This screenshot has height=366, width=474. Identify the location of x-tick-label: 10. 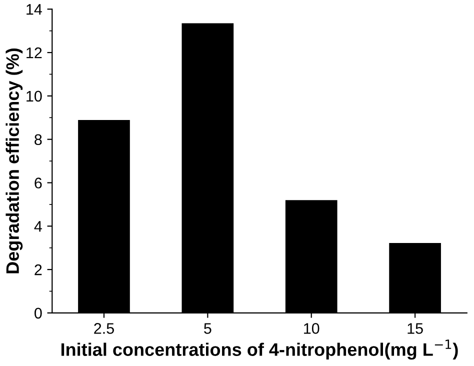
(312, 328).